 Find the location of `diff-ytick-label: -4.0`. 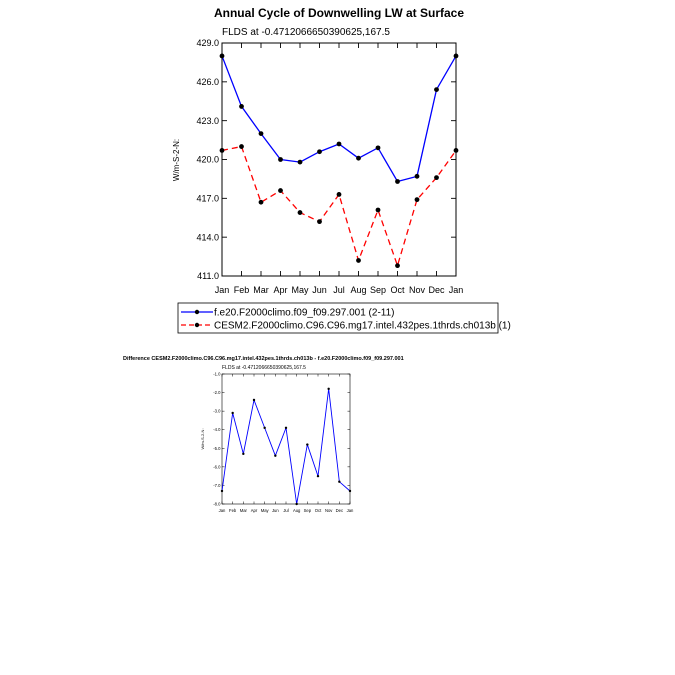

diff-ytick-label: -4.0 is located at coordinates (217, 429).